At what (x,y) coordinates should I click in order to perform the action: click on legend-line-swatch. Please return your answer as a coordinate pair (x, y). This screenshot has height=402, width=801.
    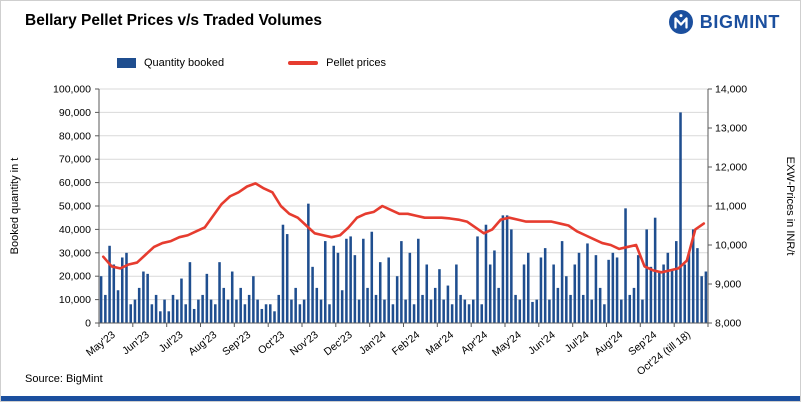
    Looking at the image, I should click on (303, 63).